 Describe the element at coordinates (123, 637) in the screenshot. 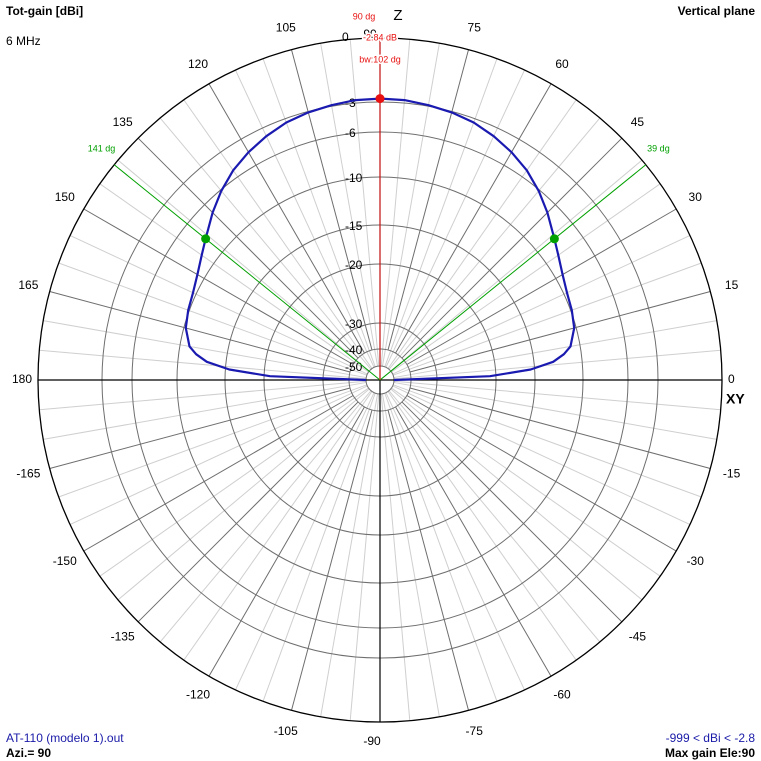

I see `angle-tick-label: -135` at that location.